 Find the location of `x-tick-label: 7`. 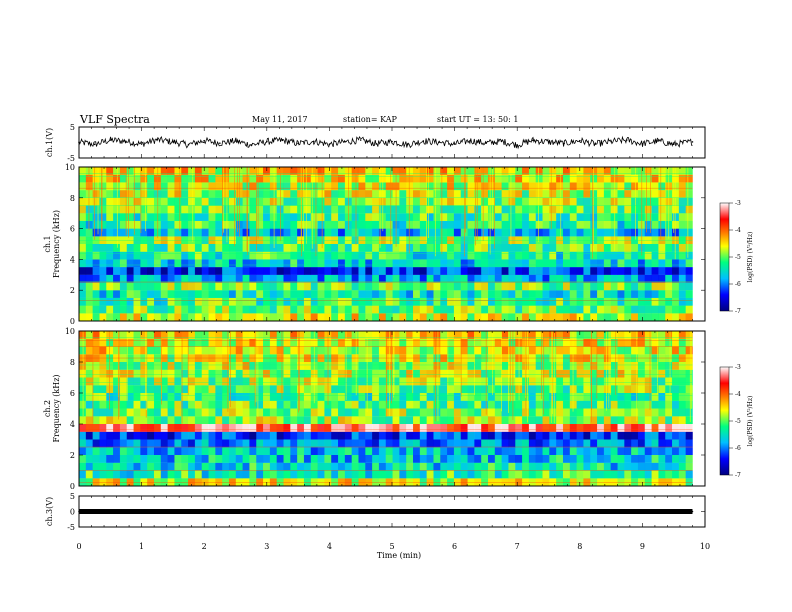

x-tick-label: 7 is located at coordinates (517, 546).